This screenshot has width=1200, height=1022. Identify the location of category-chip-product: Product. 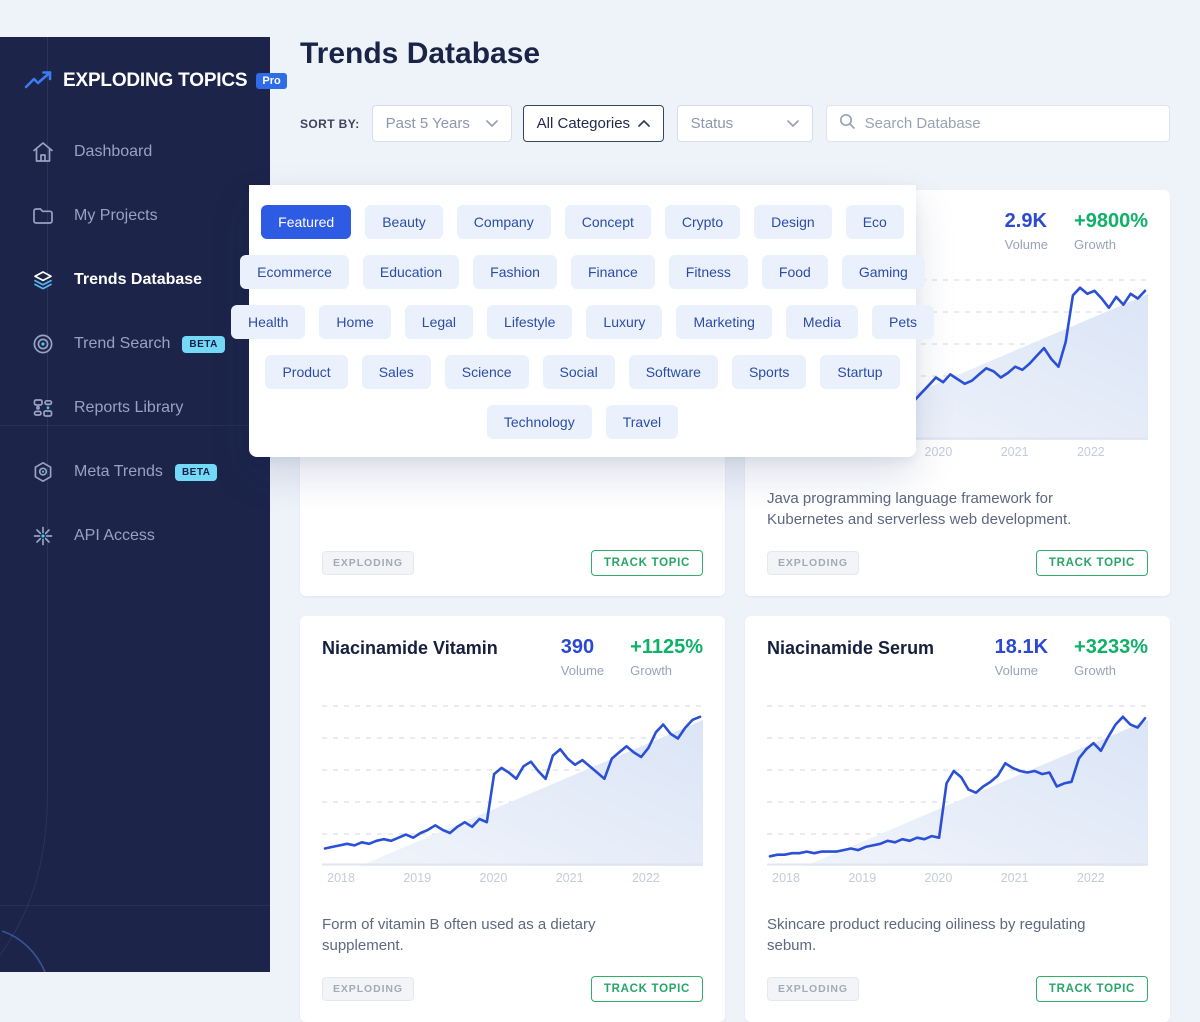
(306, 372).